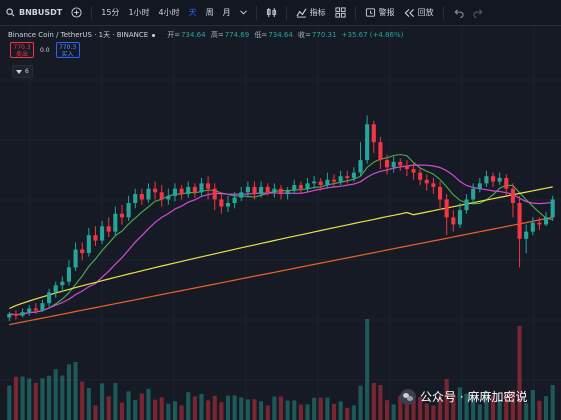 This screenshot has width=561, height=420. Describe the element at coordinates (419, 12) in the screenshot. I see `replay-button: 回放` at that location.